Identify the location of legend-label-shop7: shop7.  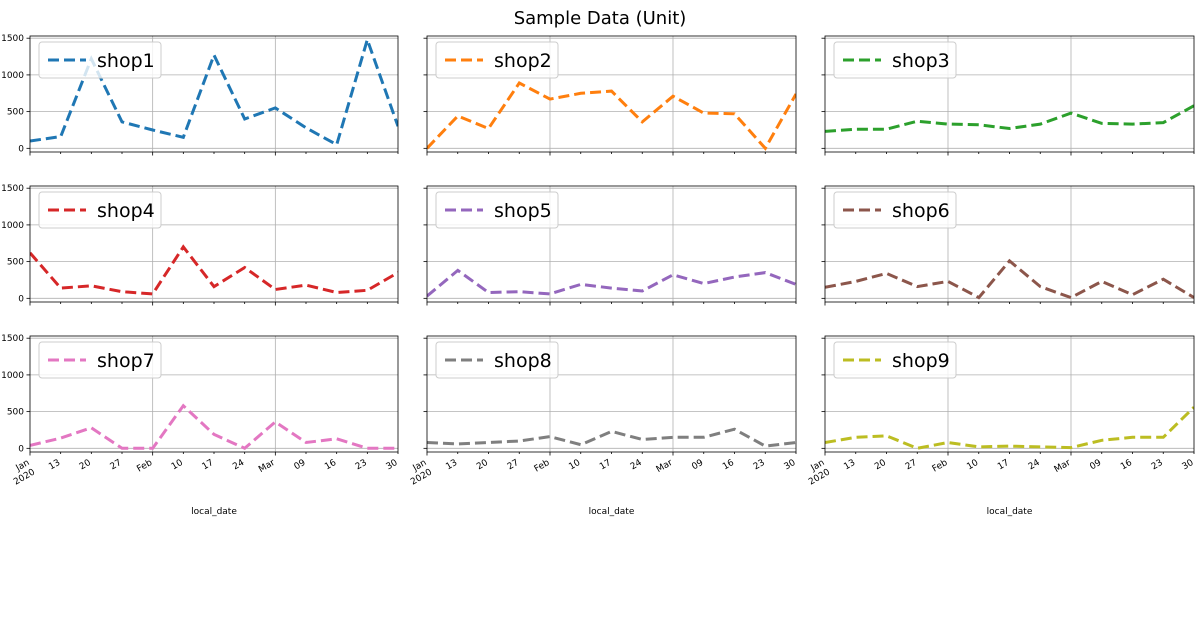
(126, 361).